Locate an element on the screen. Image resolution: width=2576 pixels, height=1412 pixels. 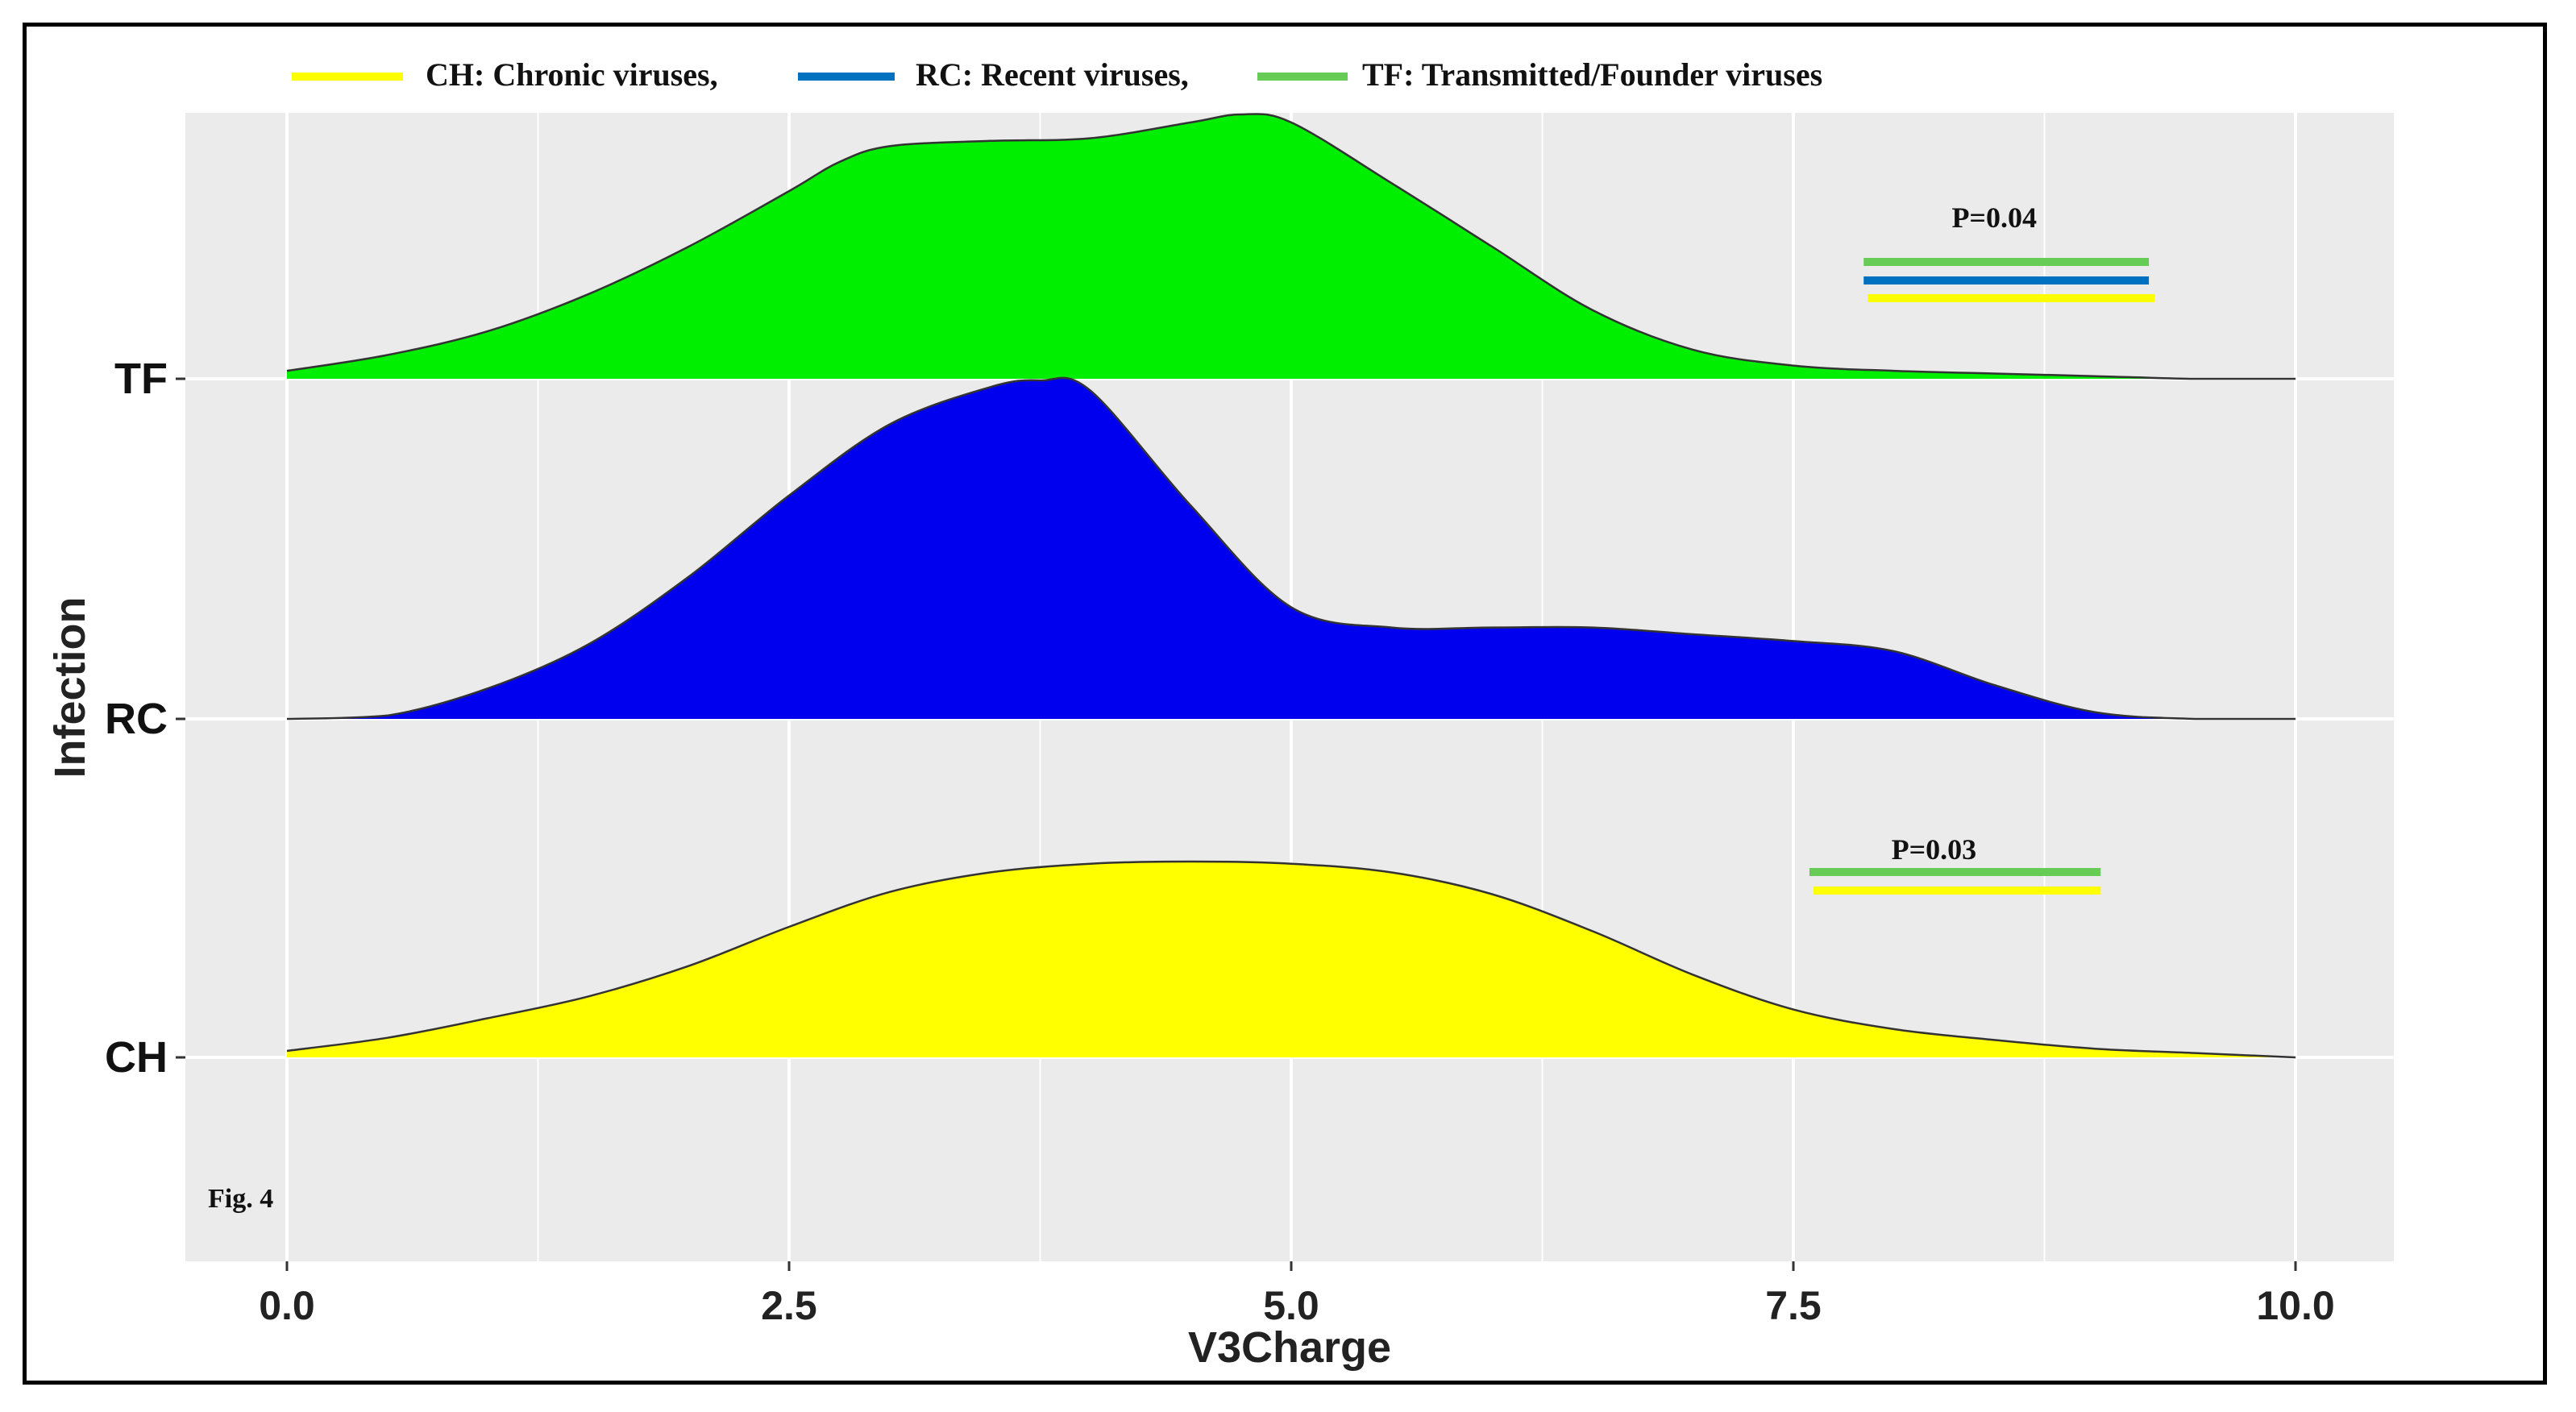
y-axis-title: Infection is located at coordinates (70, 688).